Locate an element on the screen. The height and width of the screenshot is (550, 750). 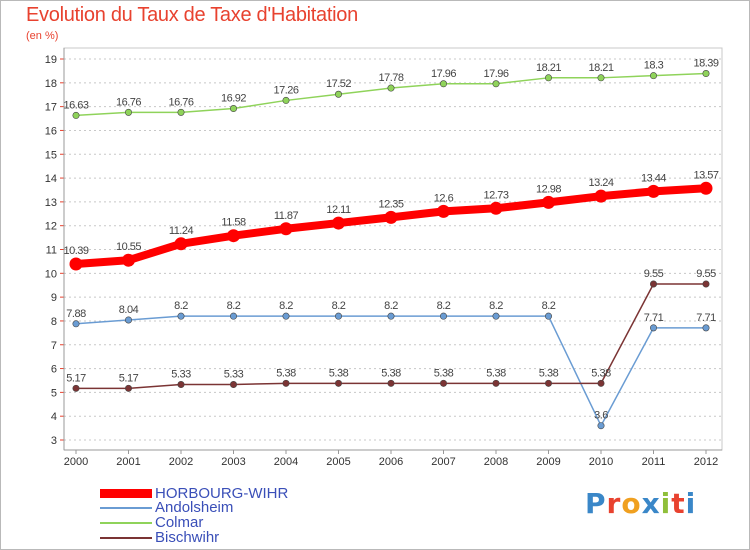
data-label: 12.11 is located at coordinates (338, 210).